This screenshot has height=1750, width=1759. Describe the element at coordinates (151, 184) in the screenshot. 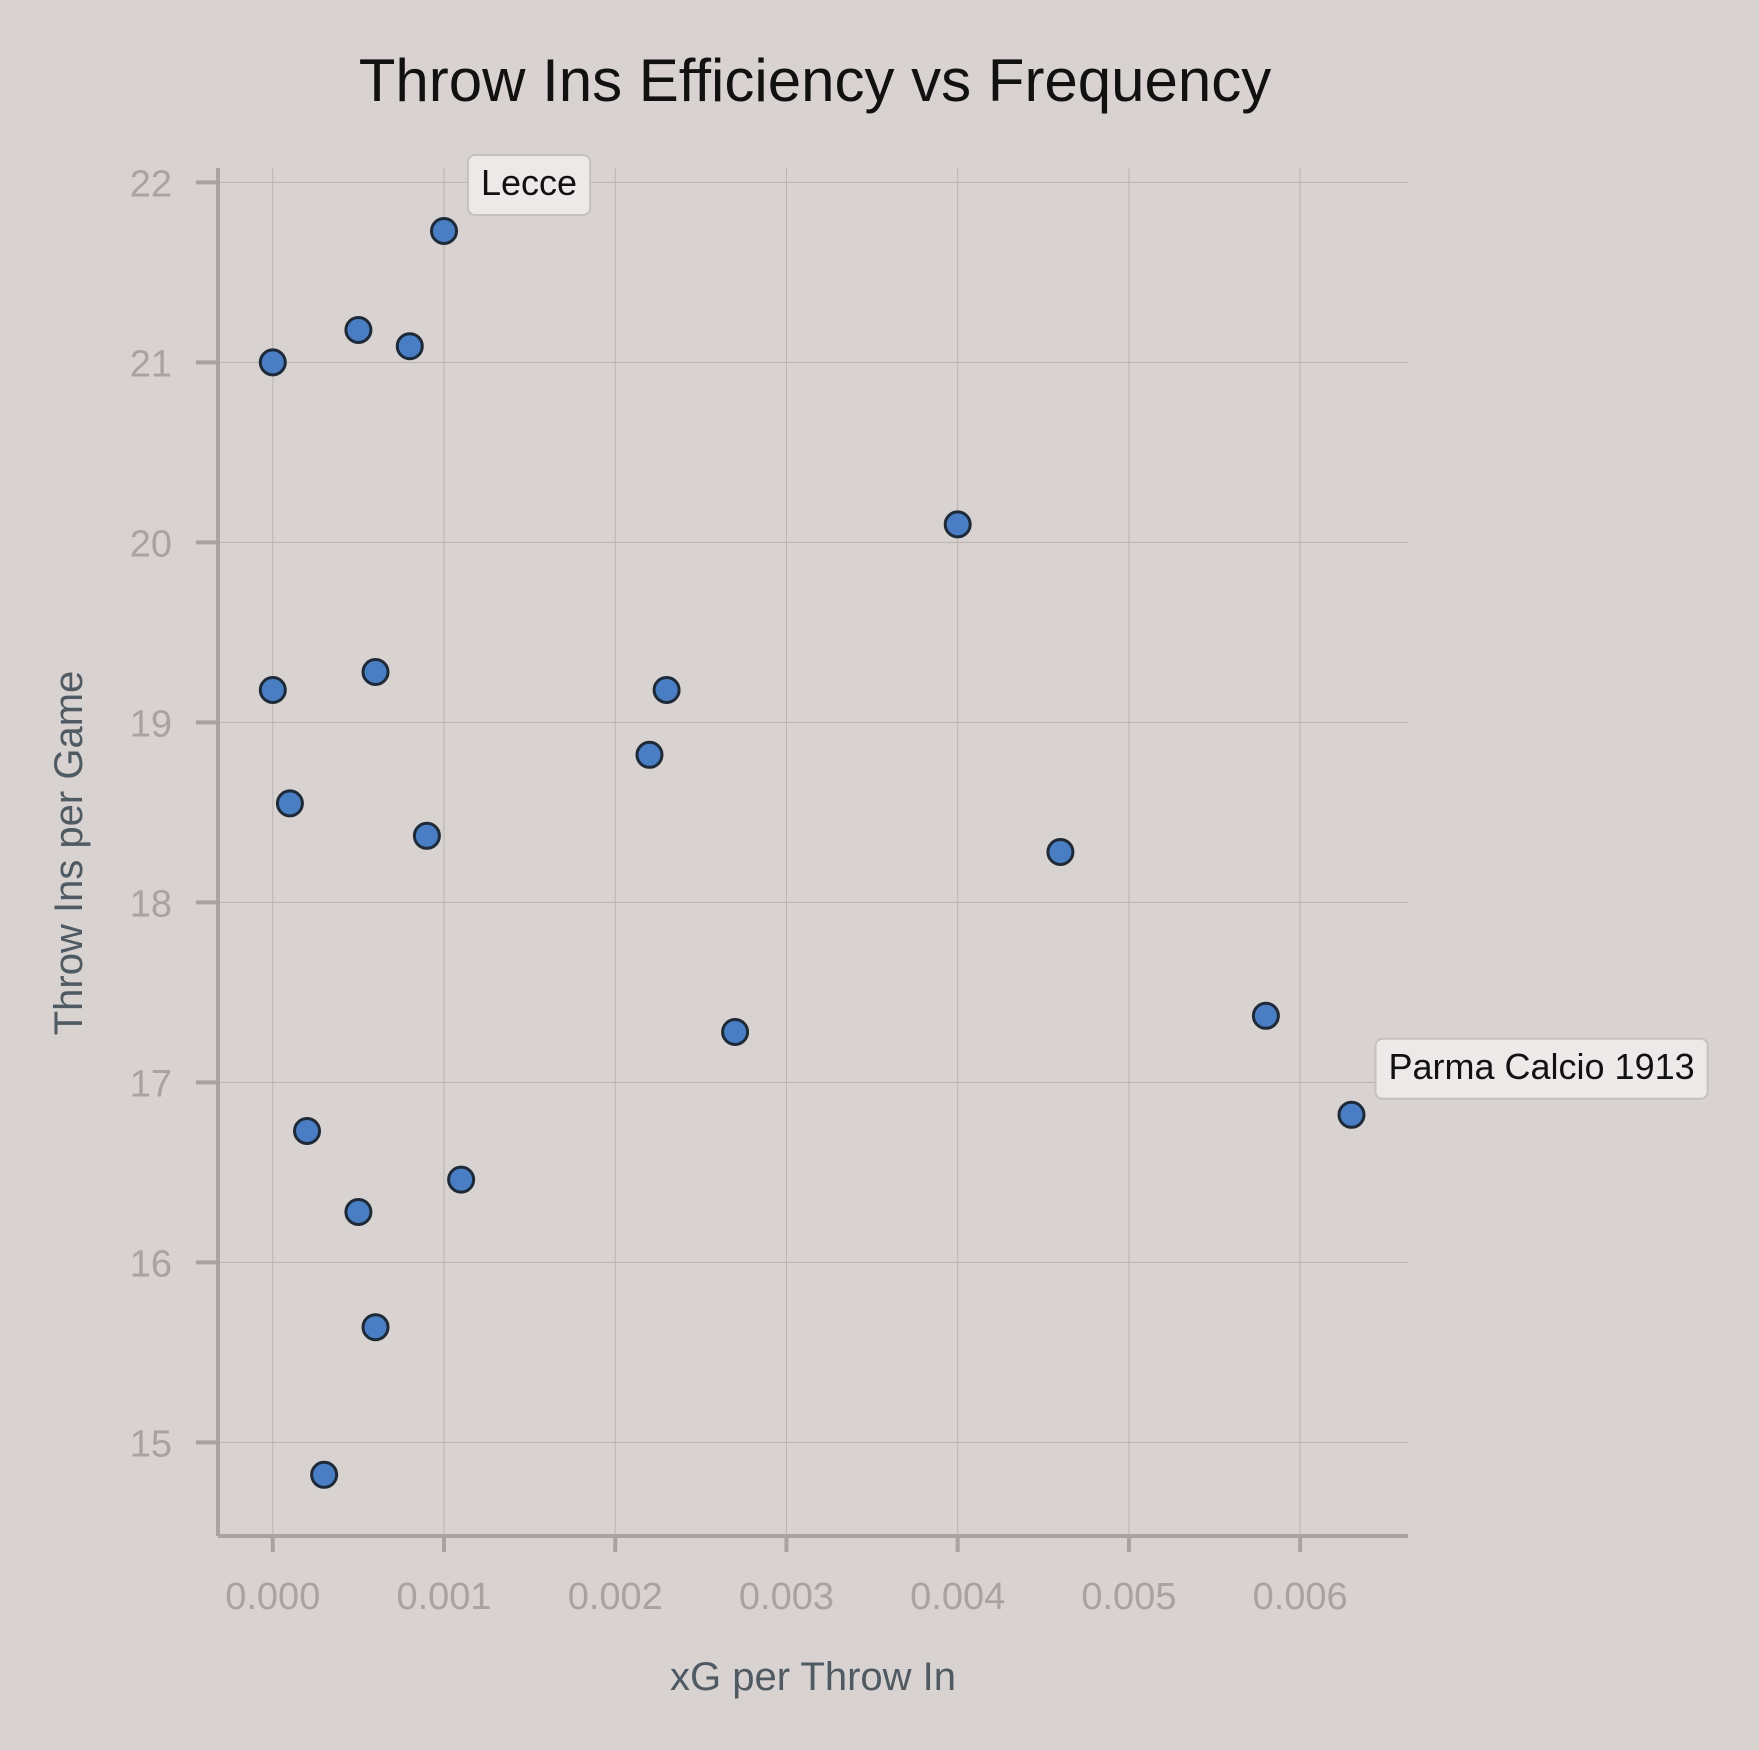

I see `y-tick-label: 22` at that location.